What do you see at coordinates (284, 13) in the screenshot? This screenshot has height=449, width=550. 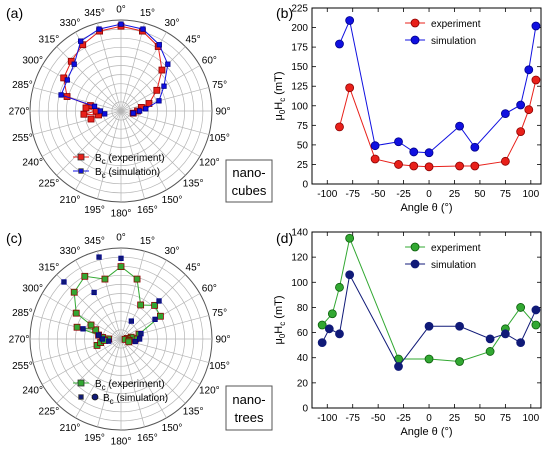 I see `panel-b-label: (b)` at bounding box center [284, 13].